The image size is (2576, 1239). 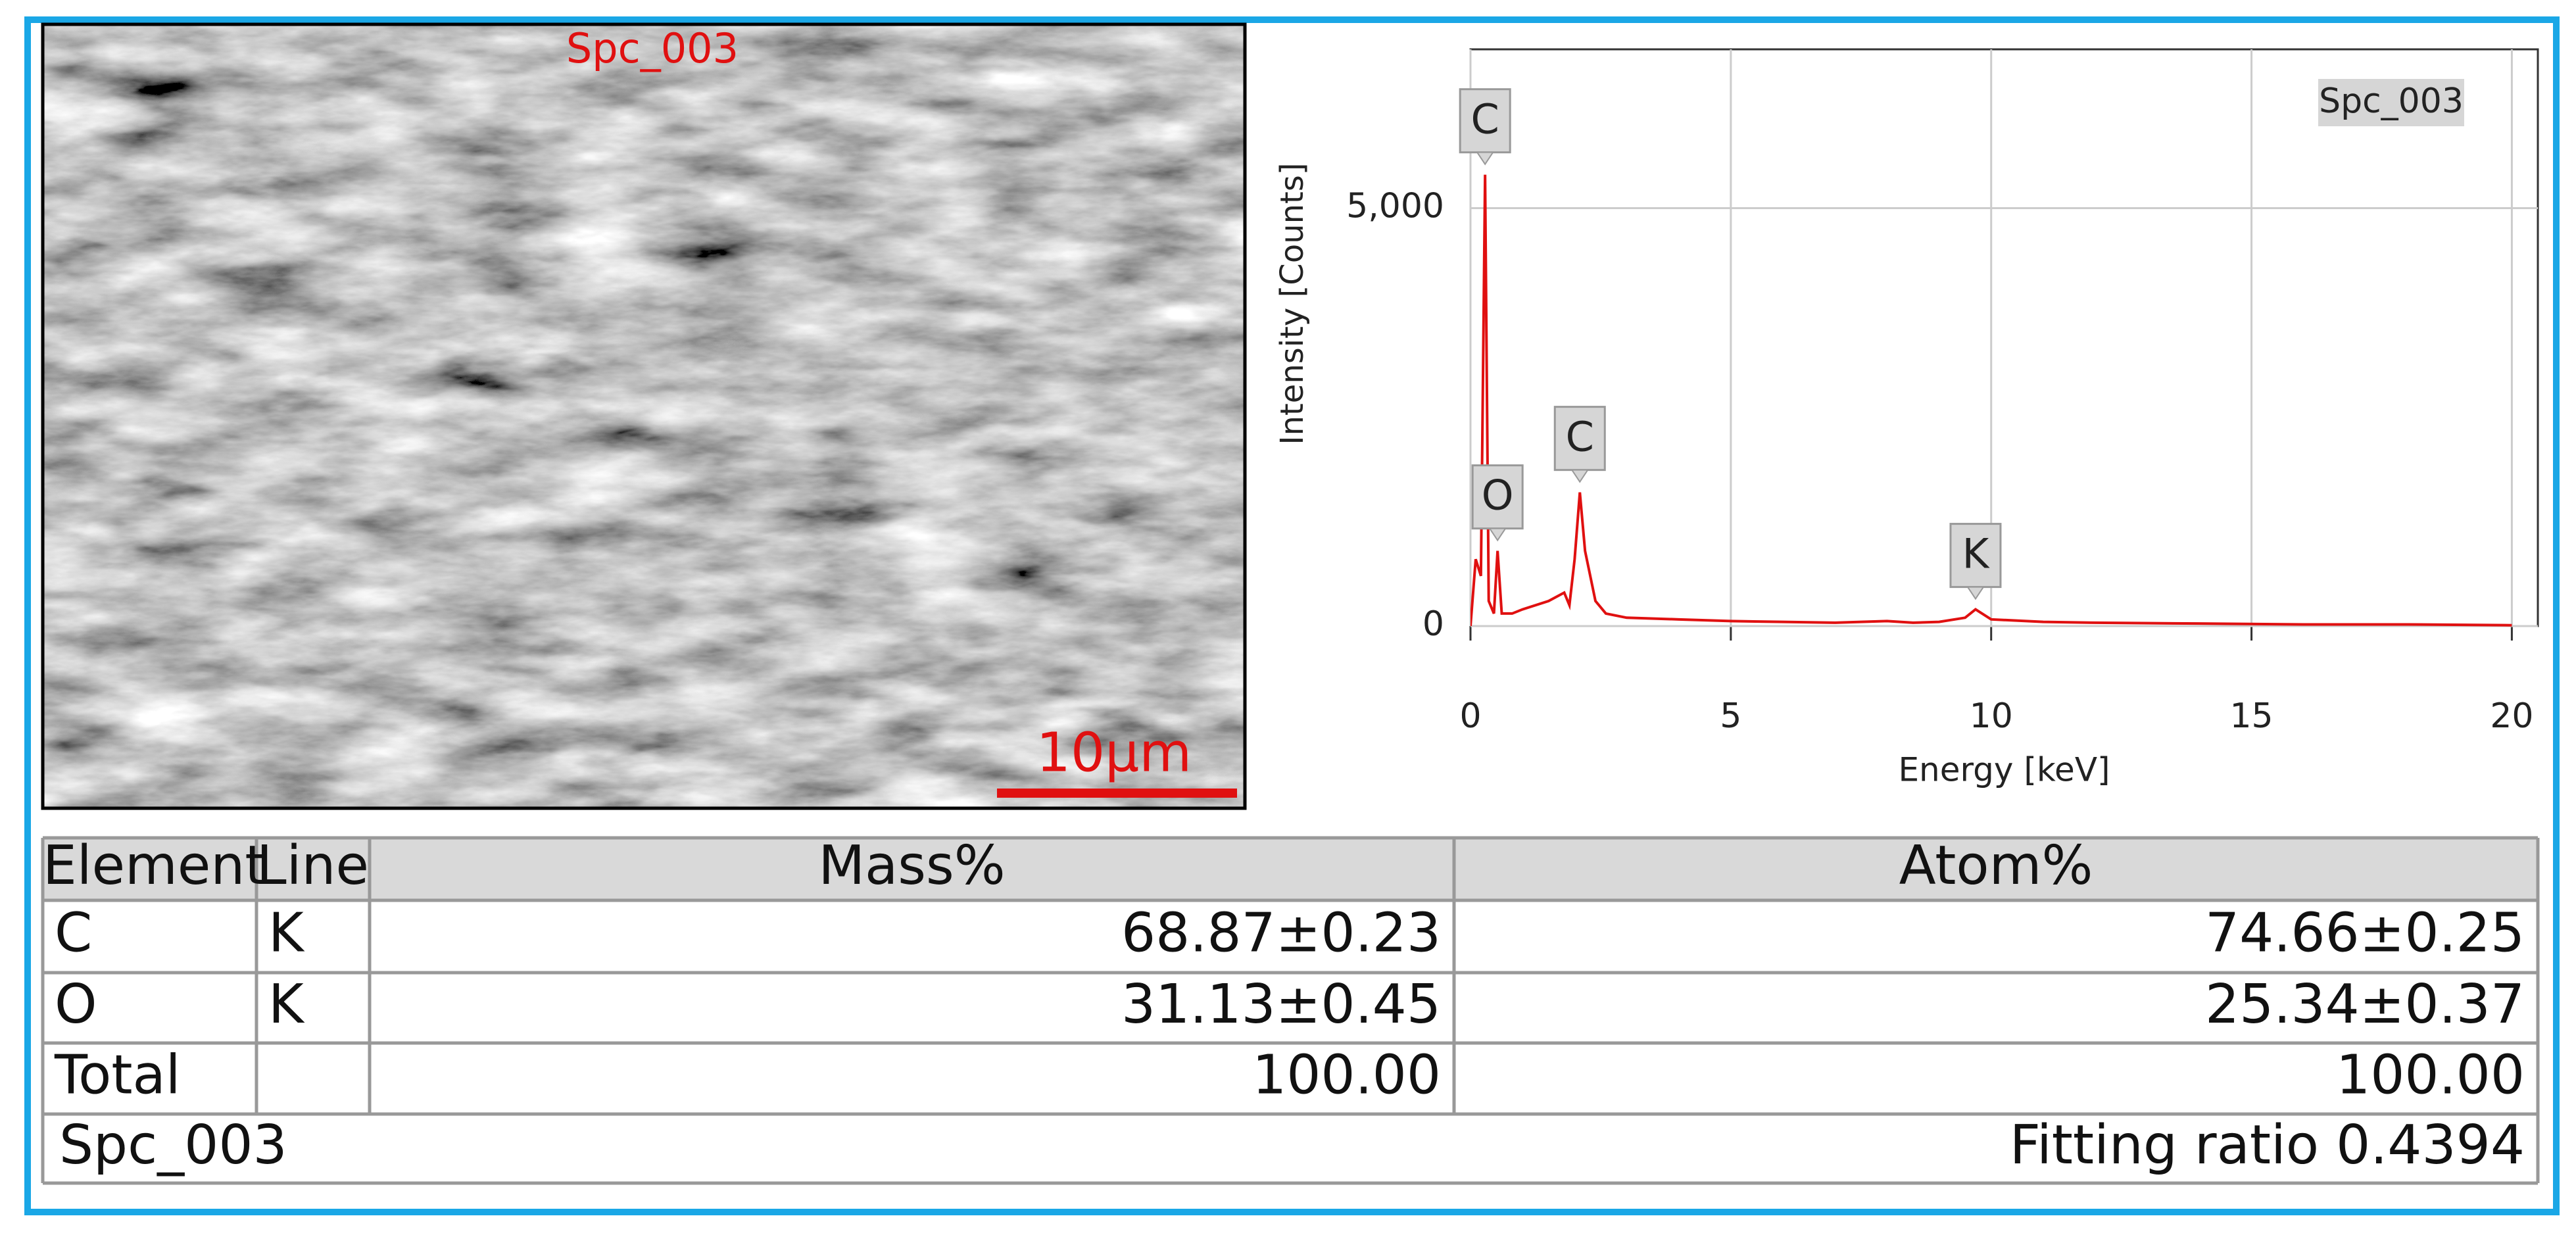 I want to click on spectrum-line, so click(x=1991, y=401).